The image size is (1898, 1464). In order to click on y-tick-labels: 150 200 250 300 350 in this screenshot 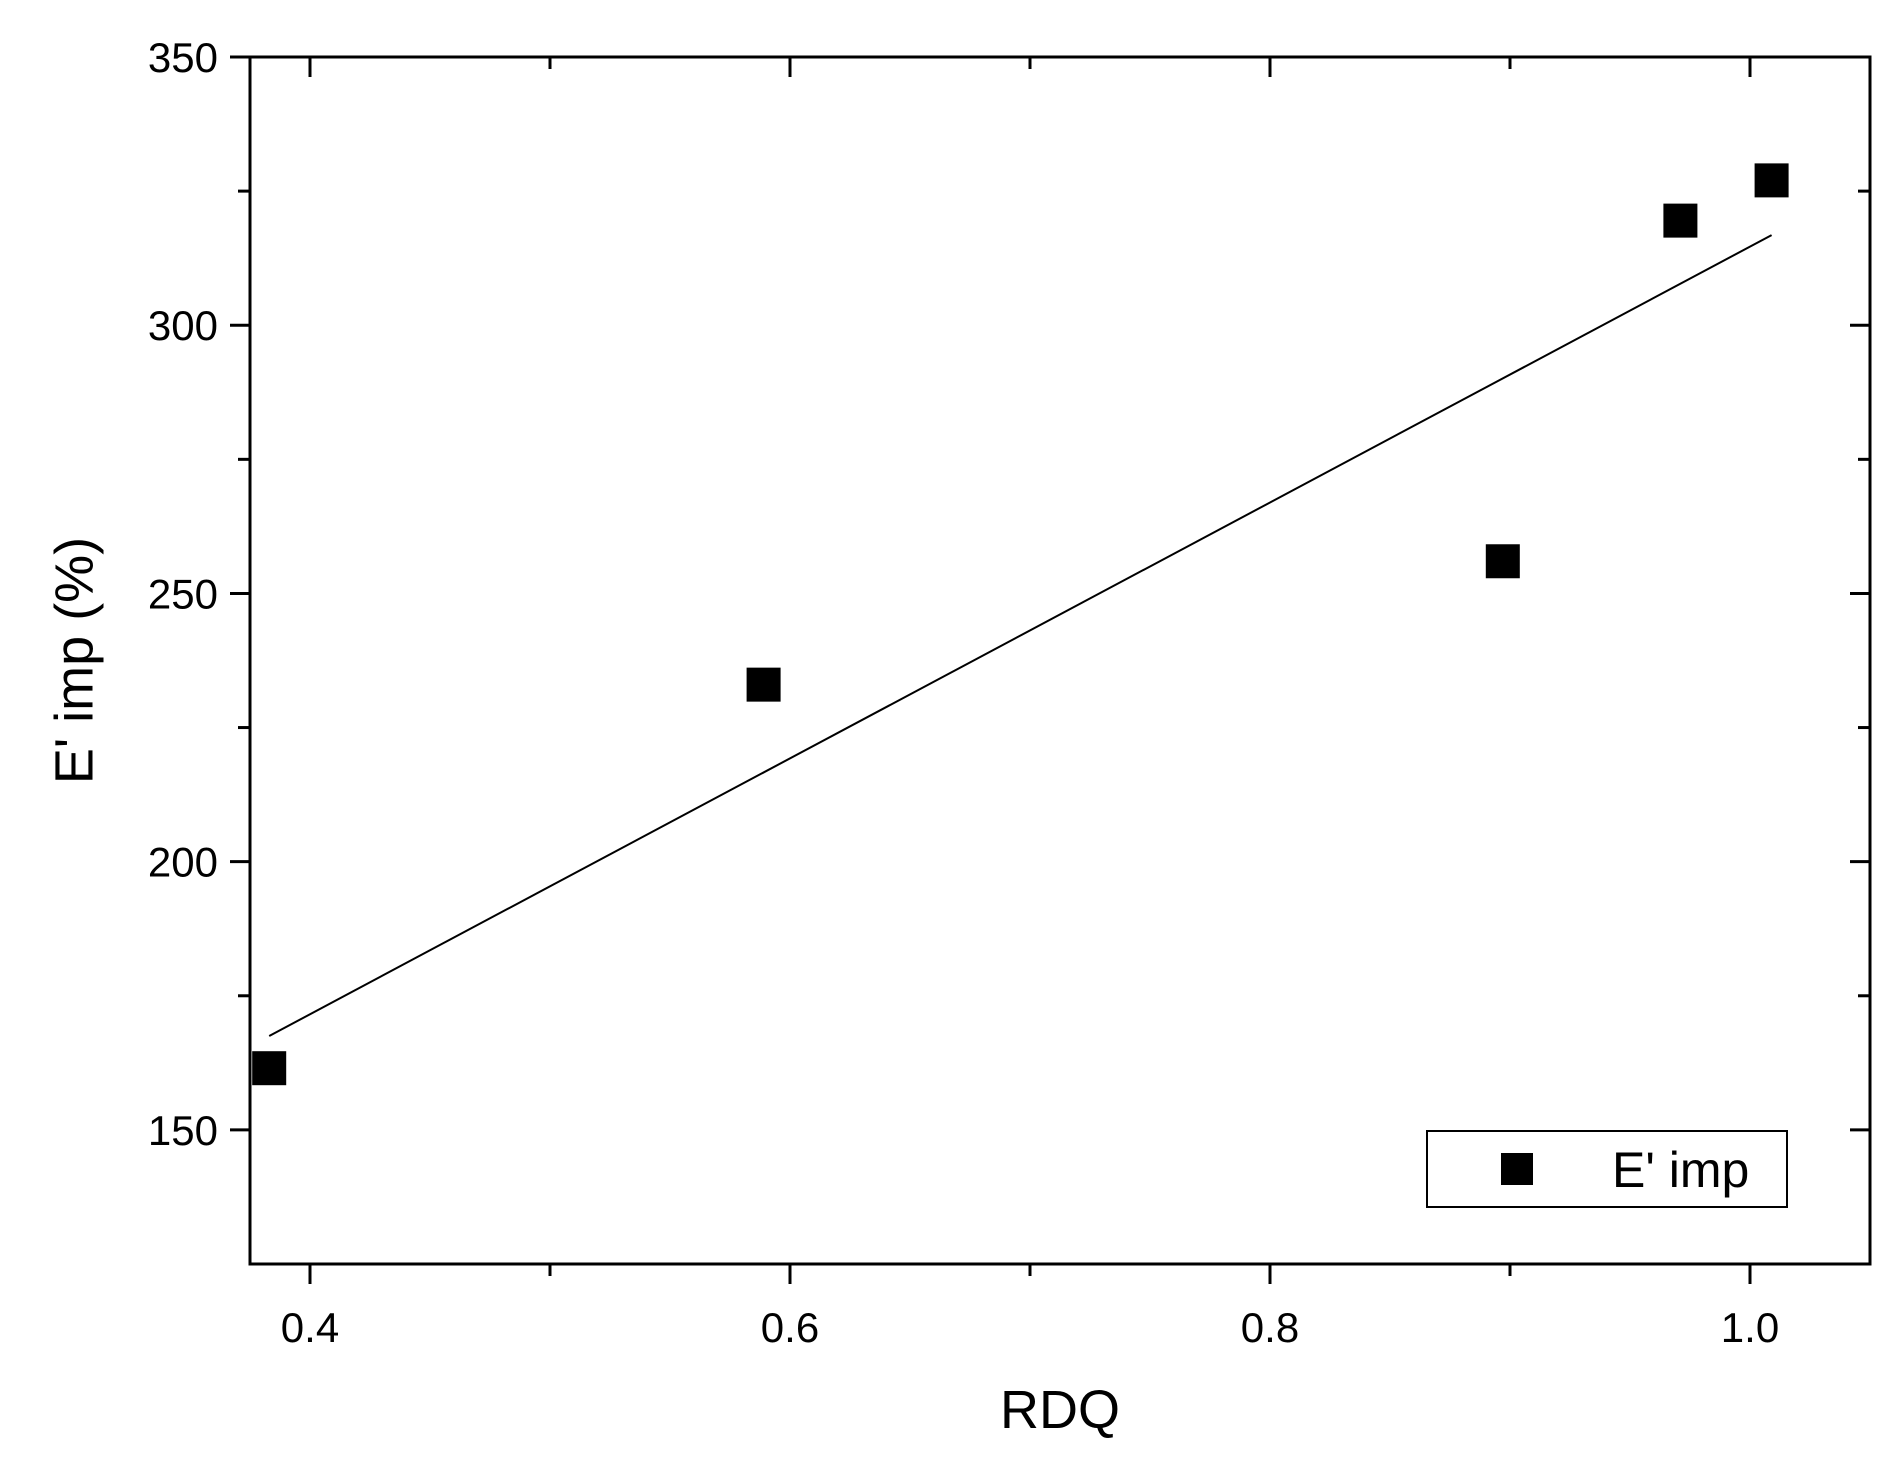, I will do `click(183, 594)`.